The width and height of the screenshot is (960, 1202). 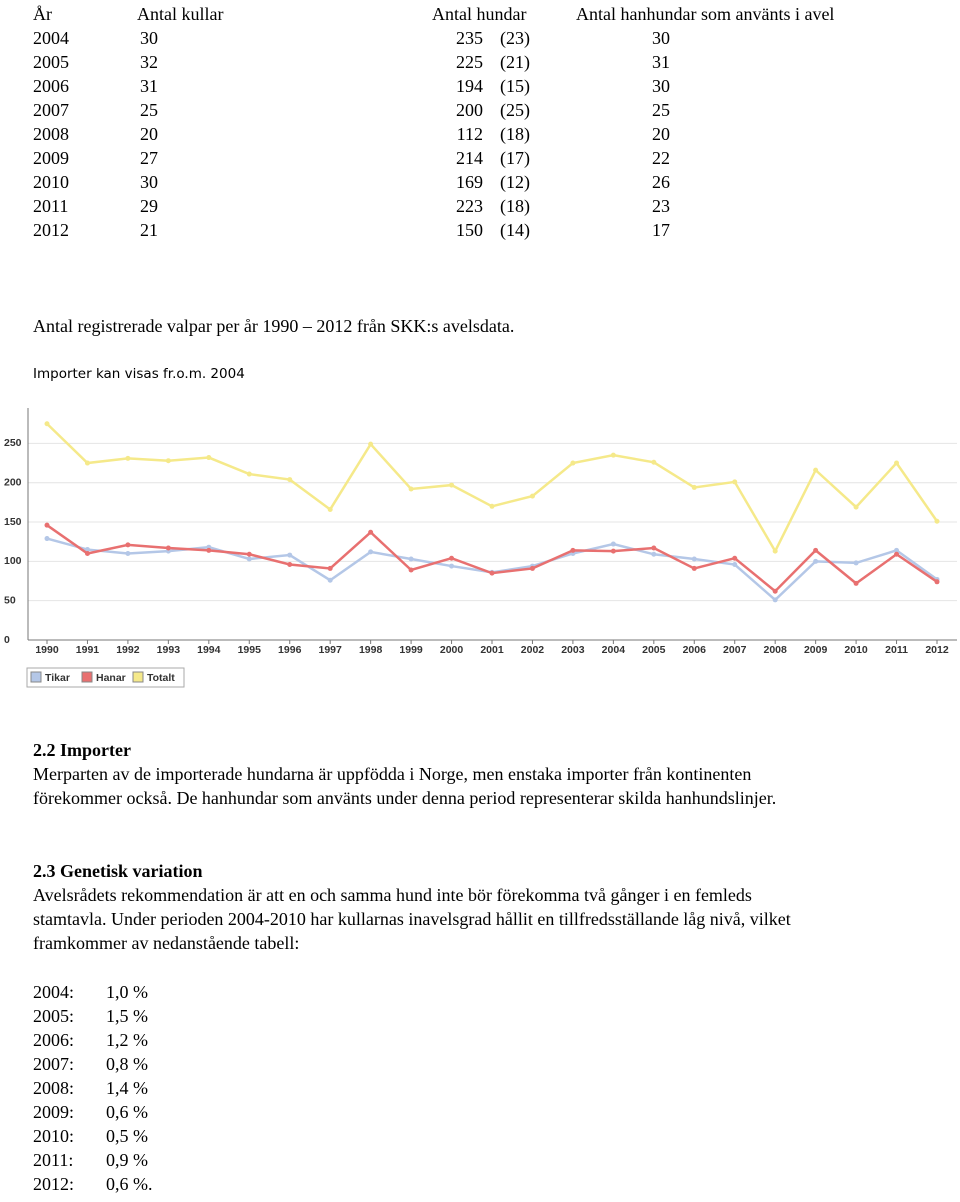 I want to click on table-cell: 2008, so click(x=51, y=134).